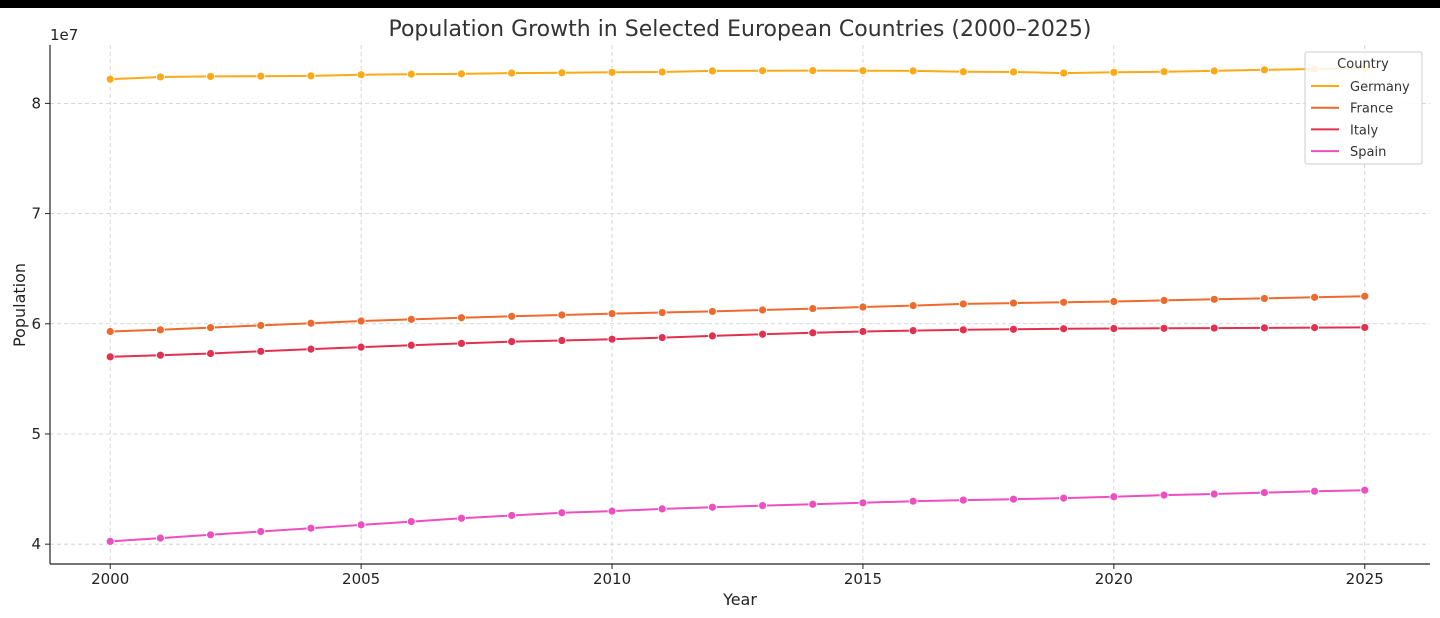 The height and width of the screenshot is (618, 1440). I want to click on x-axis-label: Year, so click(739, 599).